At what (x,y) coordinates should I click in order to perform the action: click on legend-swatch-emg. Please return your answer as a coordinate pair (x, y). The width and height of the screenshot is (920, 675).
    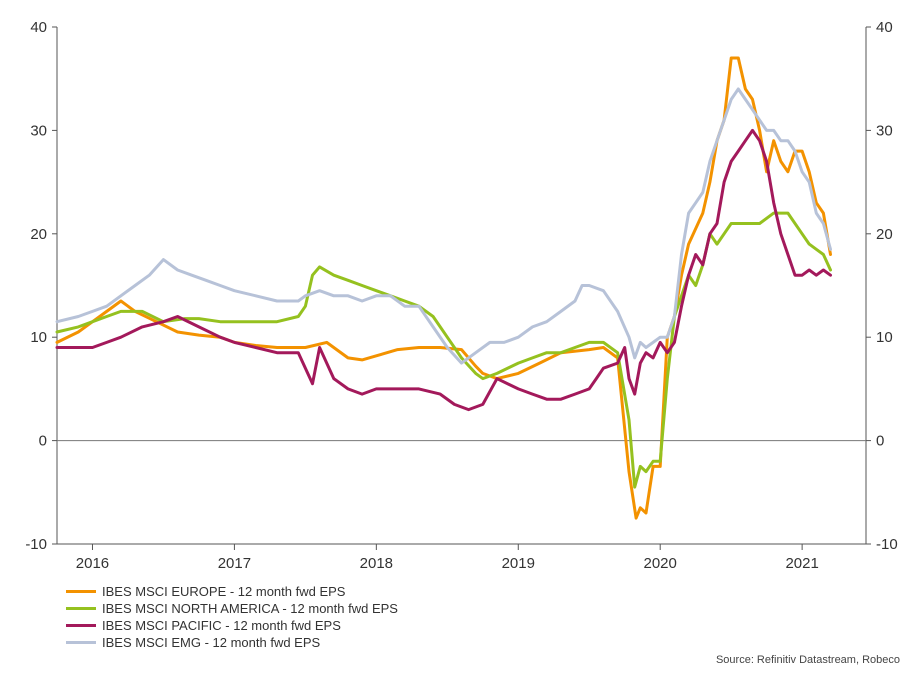
    Looking at the image, I should click on (81, 642).